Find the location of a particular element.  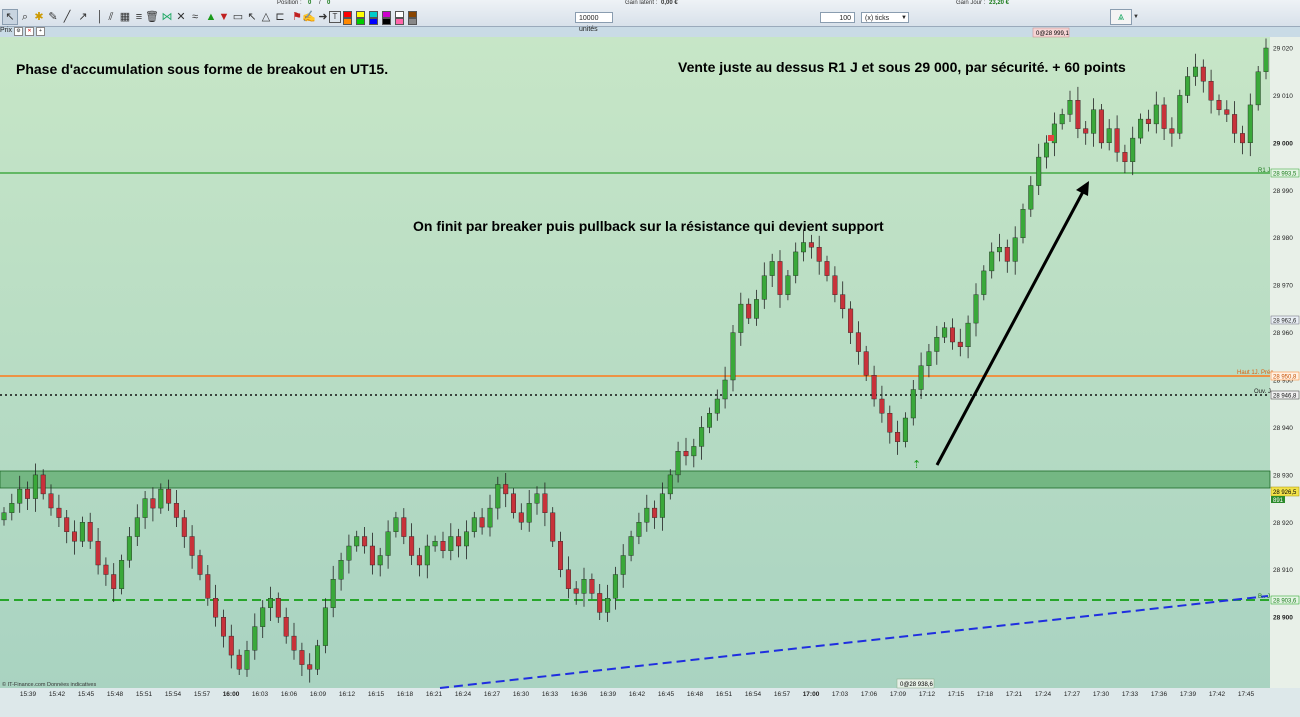

prix-add-icon: + is located at coordinates (40, 31).